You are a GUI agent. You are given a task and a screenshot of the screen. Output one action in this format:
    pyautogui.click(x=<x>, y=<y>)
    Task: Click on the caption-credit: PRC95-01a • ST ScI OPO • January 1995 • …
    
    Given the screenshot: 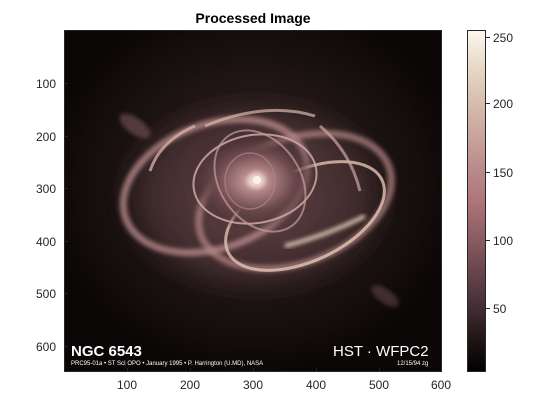 What is the action you would take?
    pyautogui.click(x=167, y=364)
    